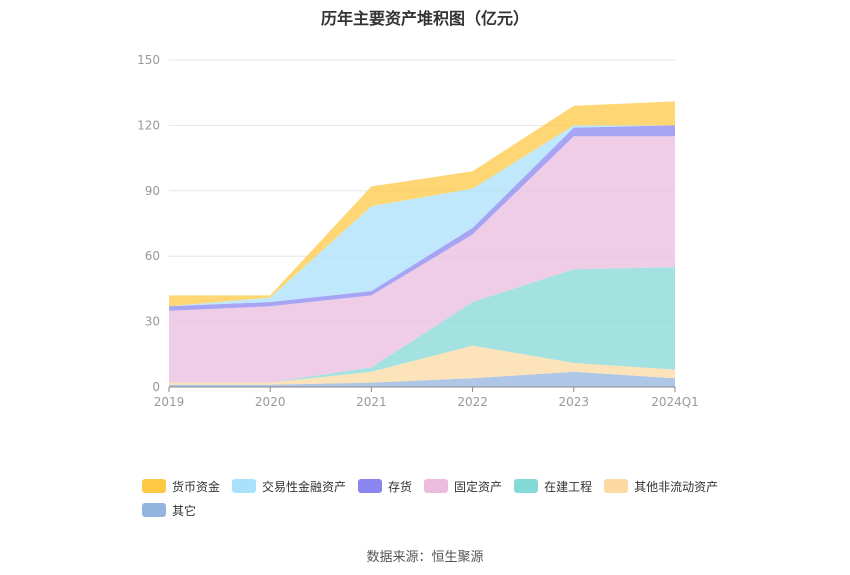 The width and height of the screenshot is (850, 575). I want to click on x-tick-label: 2021, so click(371, 402).